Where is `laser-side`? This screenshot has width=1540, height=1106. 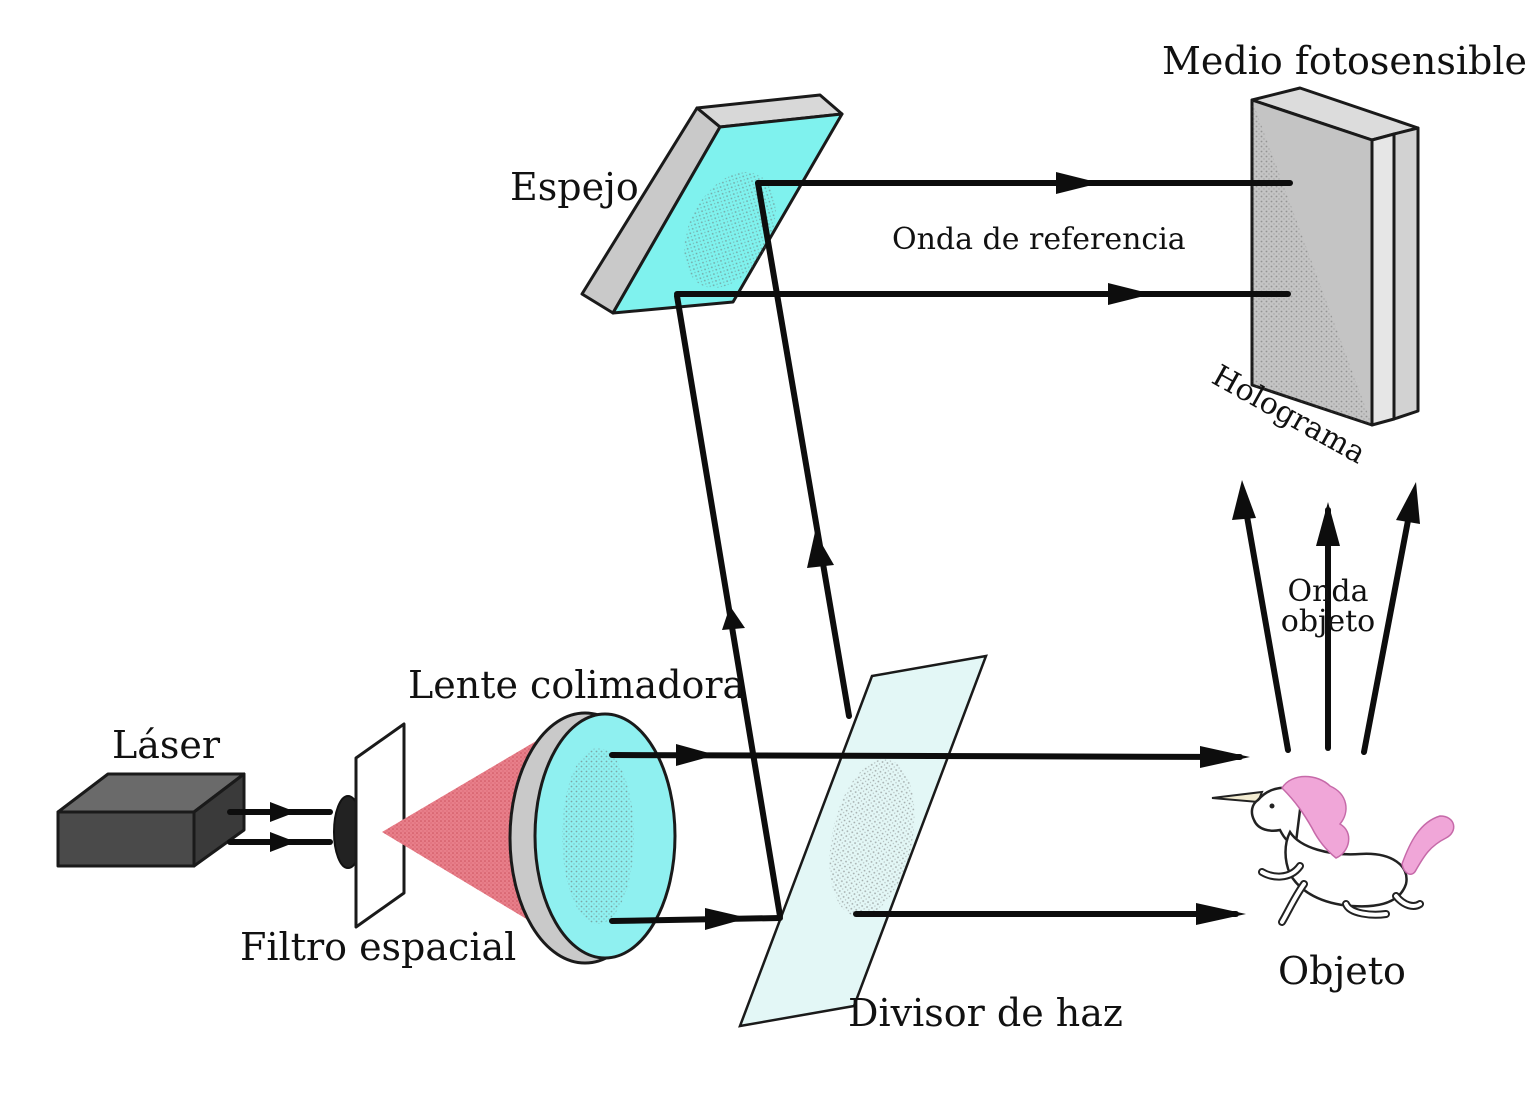 laser-side is located at coordinates (219, 820).